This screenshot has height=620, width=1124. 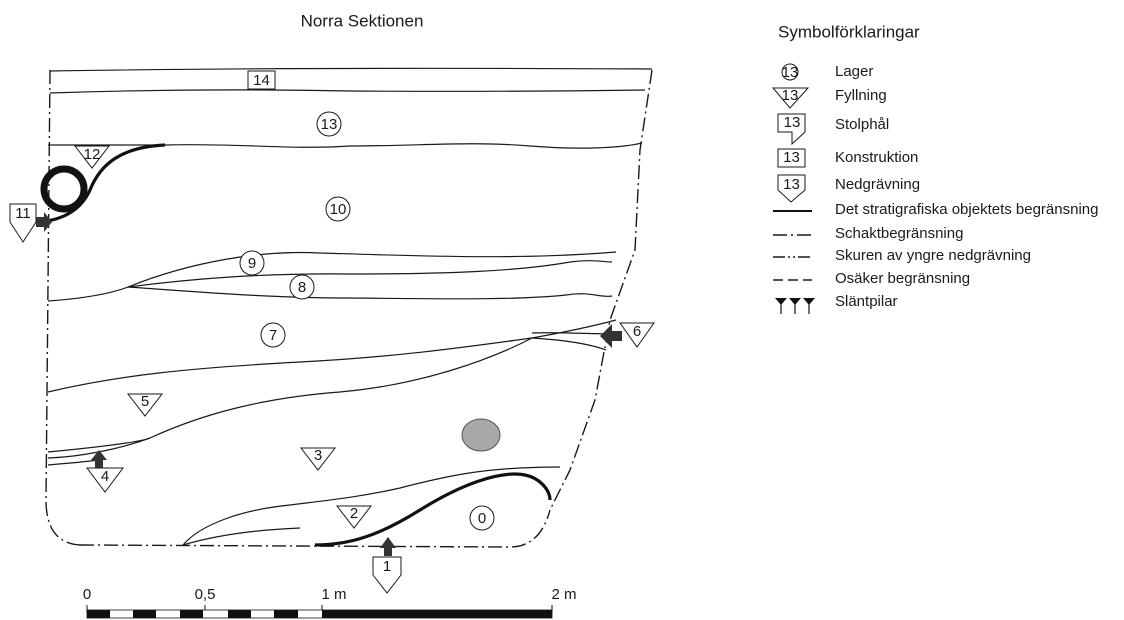 What do you see at coordinates (829, 98) in the screenshot?
I see `legend-fyllning: 13 Fyllning` at bounding box center [829, 98].